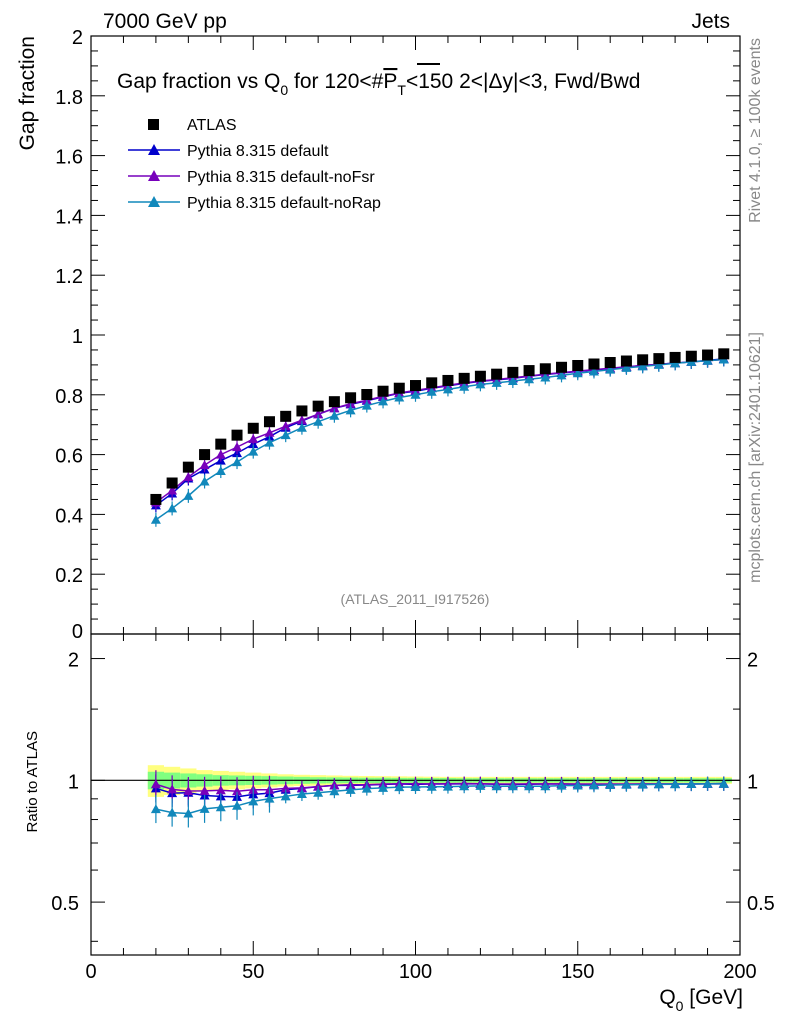 The width and height of the screenshot is (786, 1024). What do you see at coordinates (761, 904) in the screenshot?
I see `ratio-ytick-label-right: 0.5` at bounding box center [761, 904].